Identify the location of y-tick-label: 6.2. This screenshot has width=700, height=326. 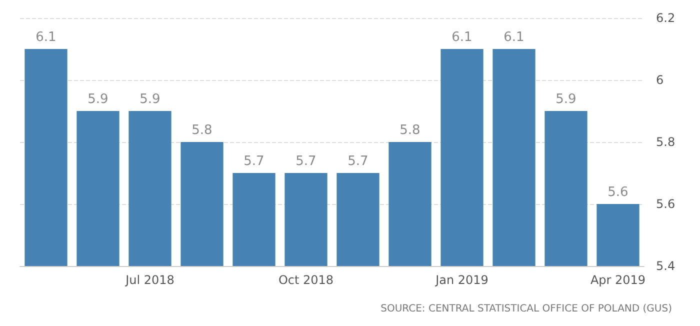
(666, 18).